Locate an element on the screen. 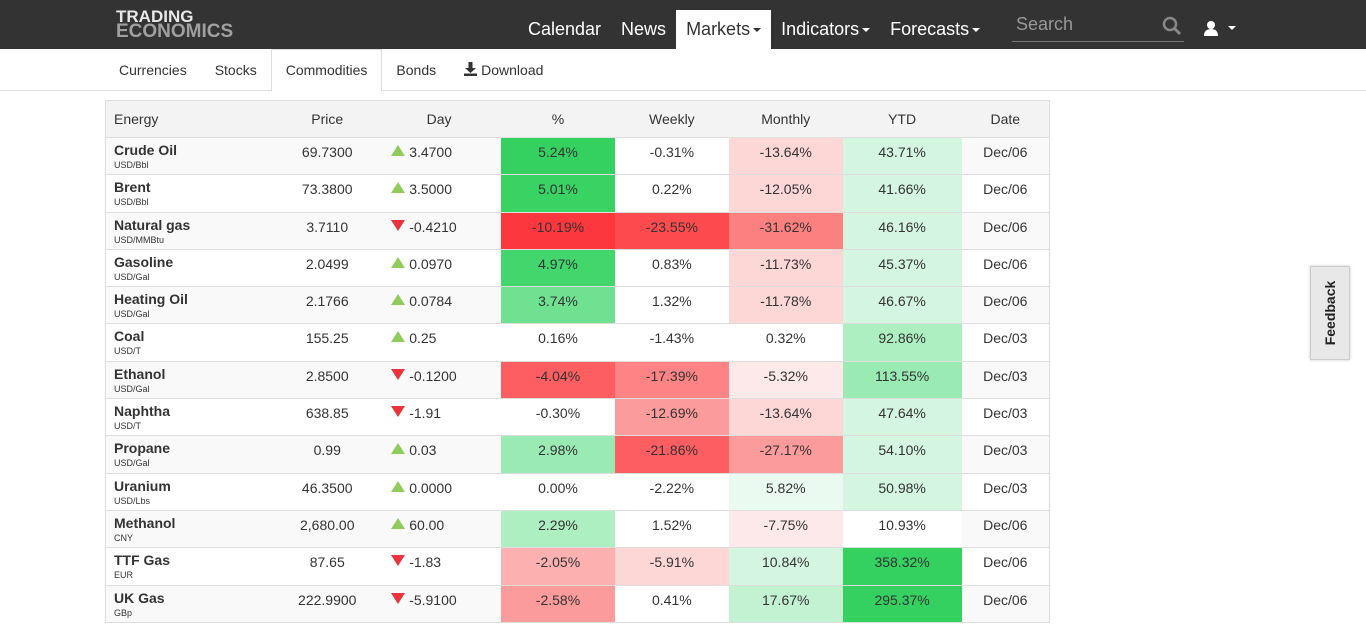  commodity-unit: USD/T is located at coordinates (127, 426).